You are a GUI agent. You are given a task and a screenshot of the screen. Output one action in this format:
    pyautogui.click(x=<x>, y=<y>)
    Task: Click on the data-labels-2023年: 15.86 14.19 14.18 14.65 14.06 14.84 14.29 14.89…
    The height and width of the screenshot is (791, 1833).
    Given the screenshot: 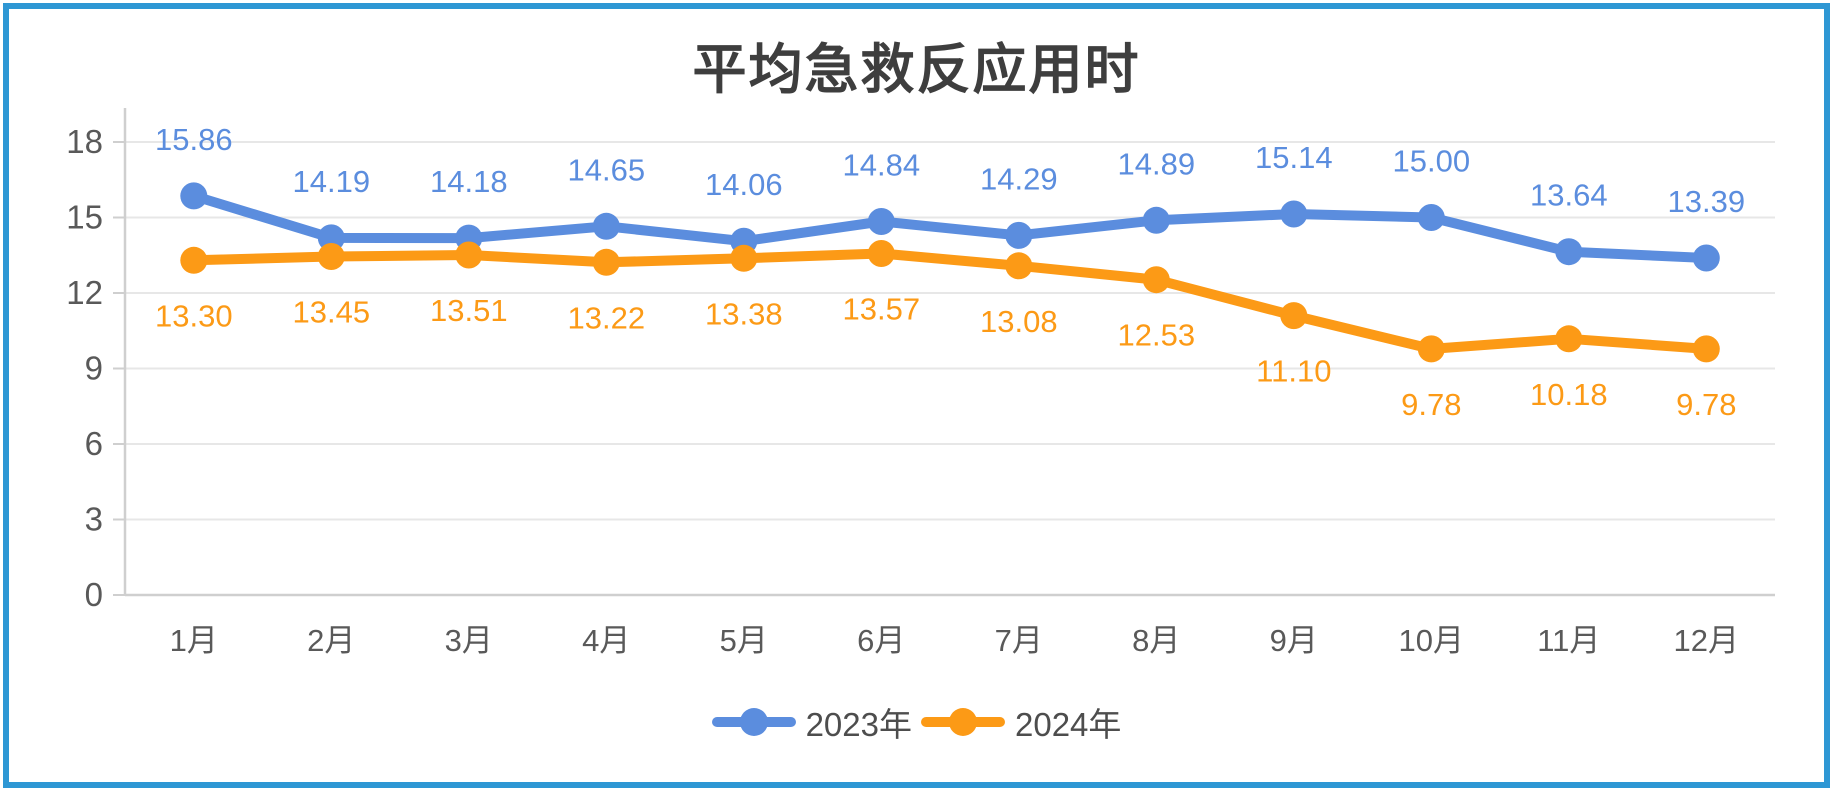 What is the action you would take?
    pyautogui.click(x=950, y=170)
    